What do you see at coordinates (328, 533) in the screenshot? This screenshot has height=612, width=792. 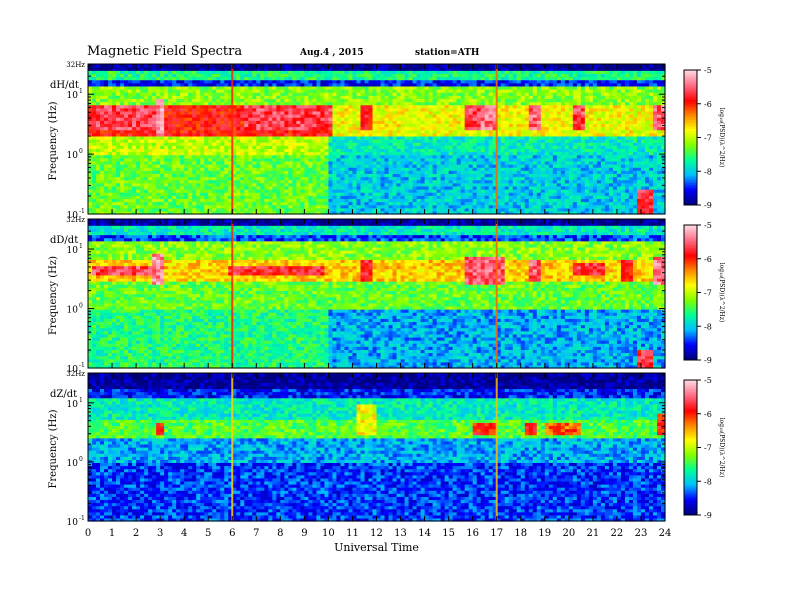 I see `x-tick-label: 10` at bounding box center [328, 533].